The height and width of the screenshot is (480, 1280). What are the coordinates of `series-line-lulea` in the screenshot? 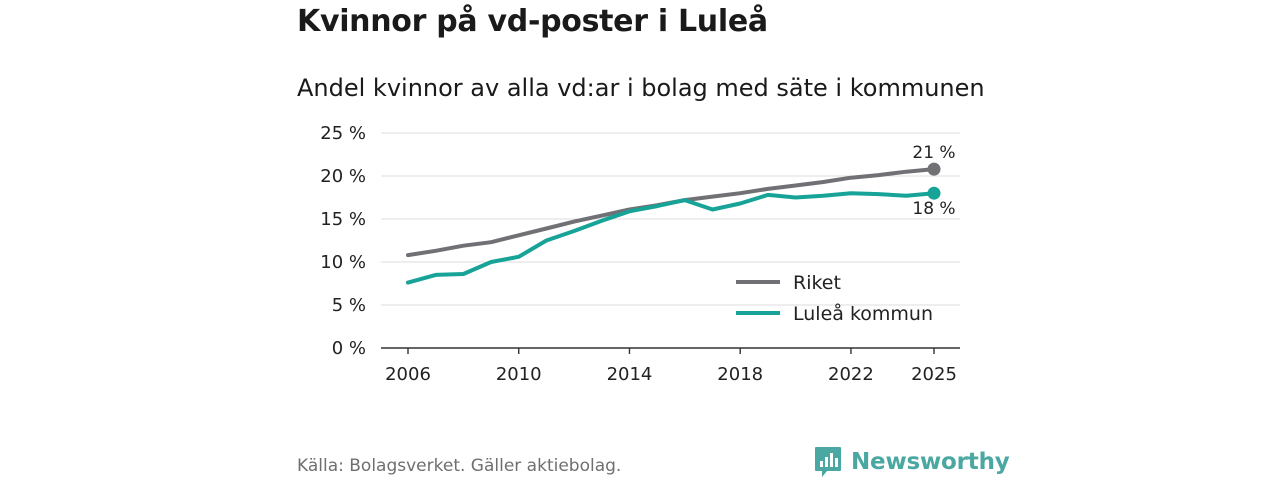 It's located at (671, 238).